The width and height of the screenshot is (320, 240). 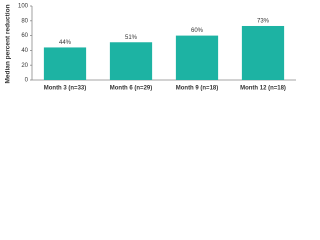 I want to click on value-label: 51%, so click(x=131, y=38).